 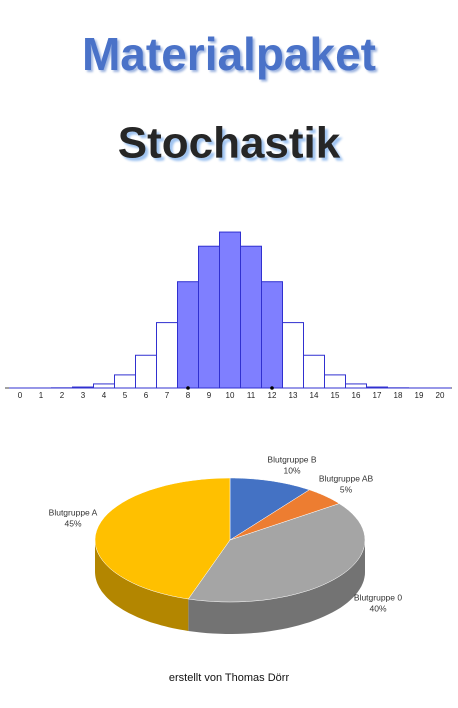 What do you see at coordinates (104, 395) in the screenshot?
I see `x-tick-label: 4` at bounding box center [104, 395].